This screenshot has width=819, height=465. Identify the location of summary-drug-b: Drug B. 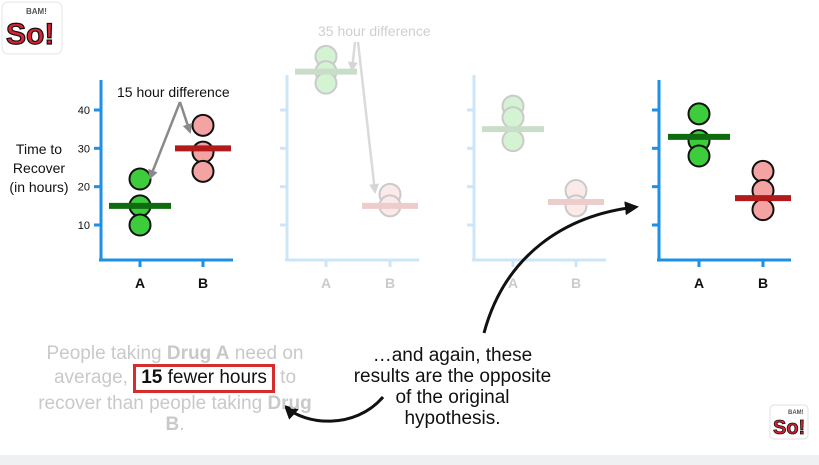
(238, 414).